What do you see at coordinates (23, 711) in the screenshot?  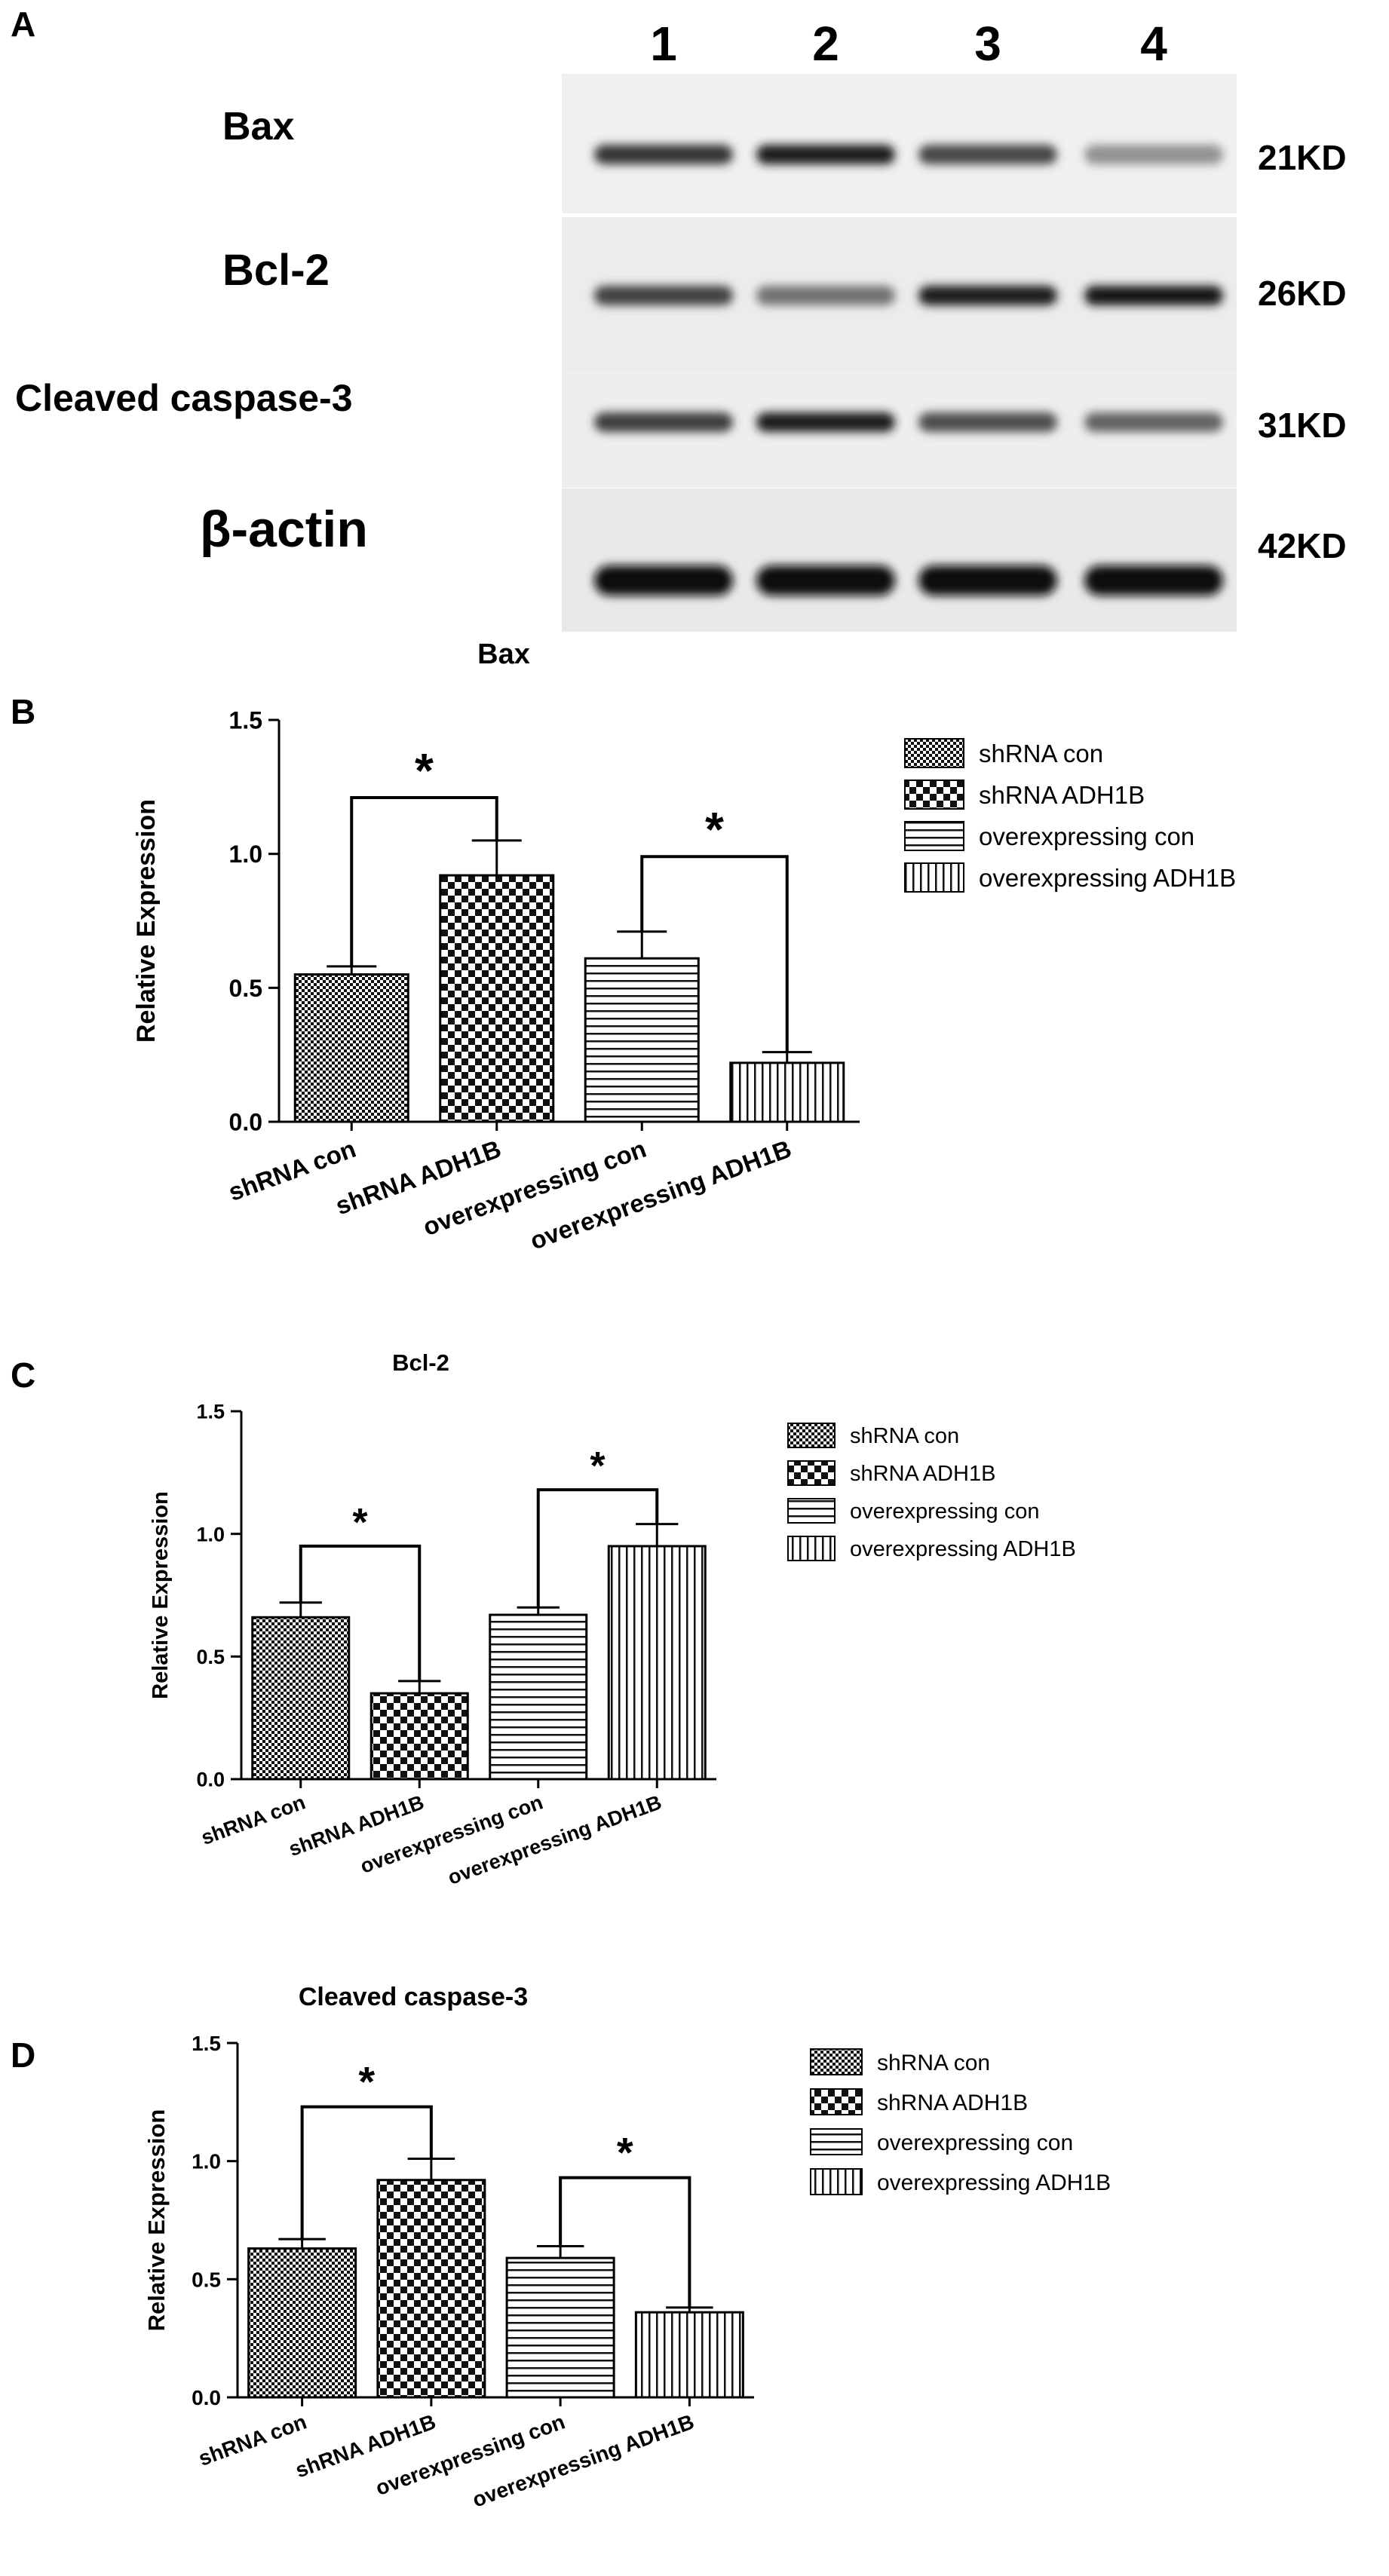 I see `panel-letter: B` at bounding box center [23, 711].